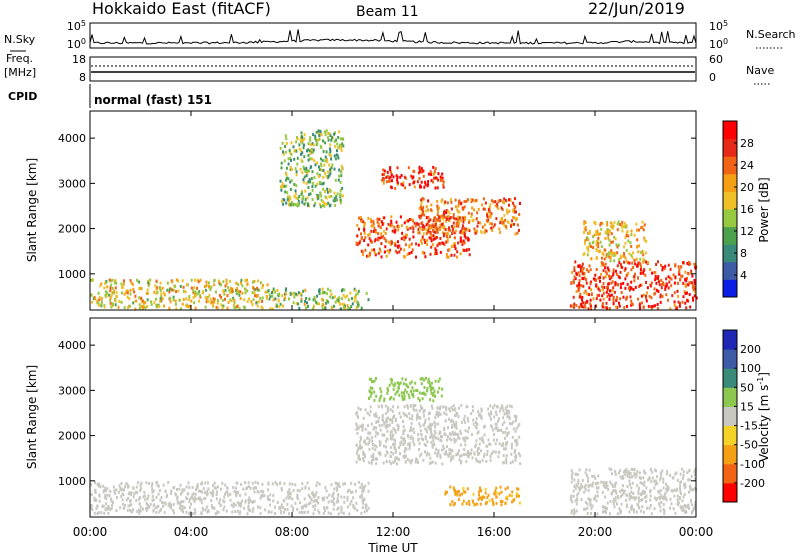 The width and height of the screenshot is (800, 554). I want to click on time-axis-label: Time UT, so click(392, 547).